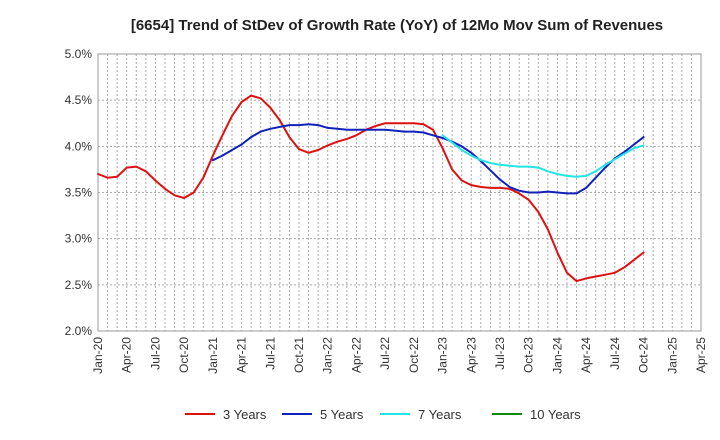  What do you see at coordinates (557, 355) in the screenshot?
I see `x-tick-label: Jan-24` at bounding box center [557, 355].